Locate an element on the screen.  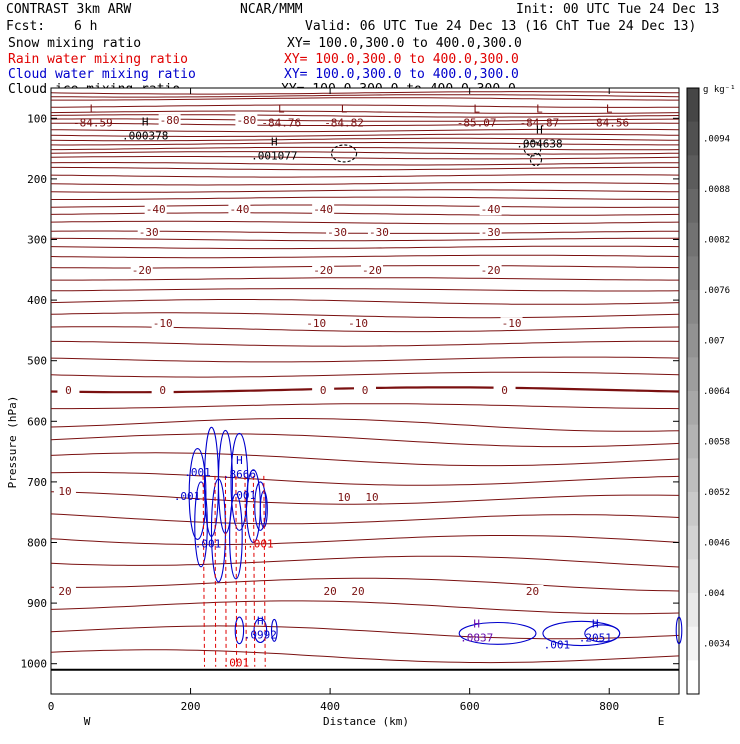
colorbar-label: .0064 is located at coordinates (716, 392).